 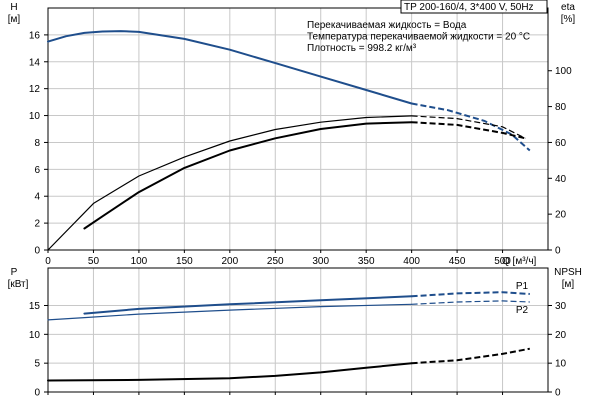 What do you see at coordinates (522, 310) in the screenshot?
I see `bottom-series-label-P2: P2` at bounding box center [522, 310].